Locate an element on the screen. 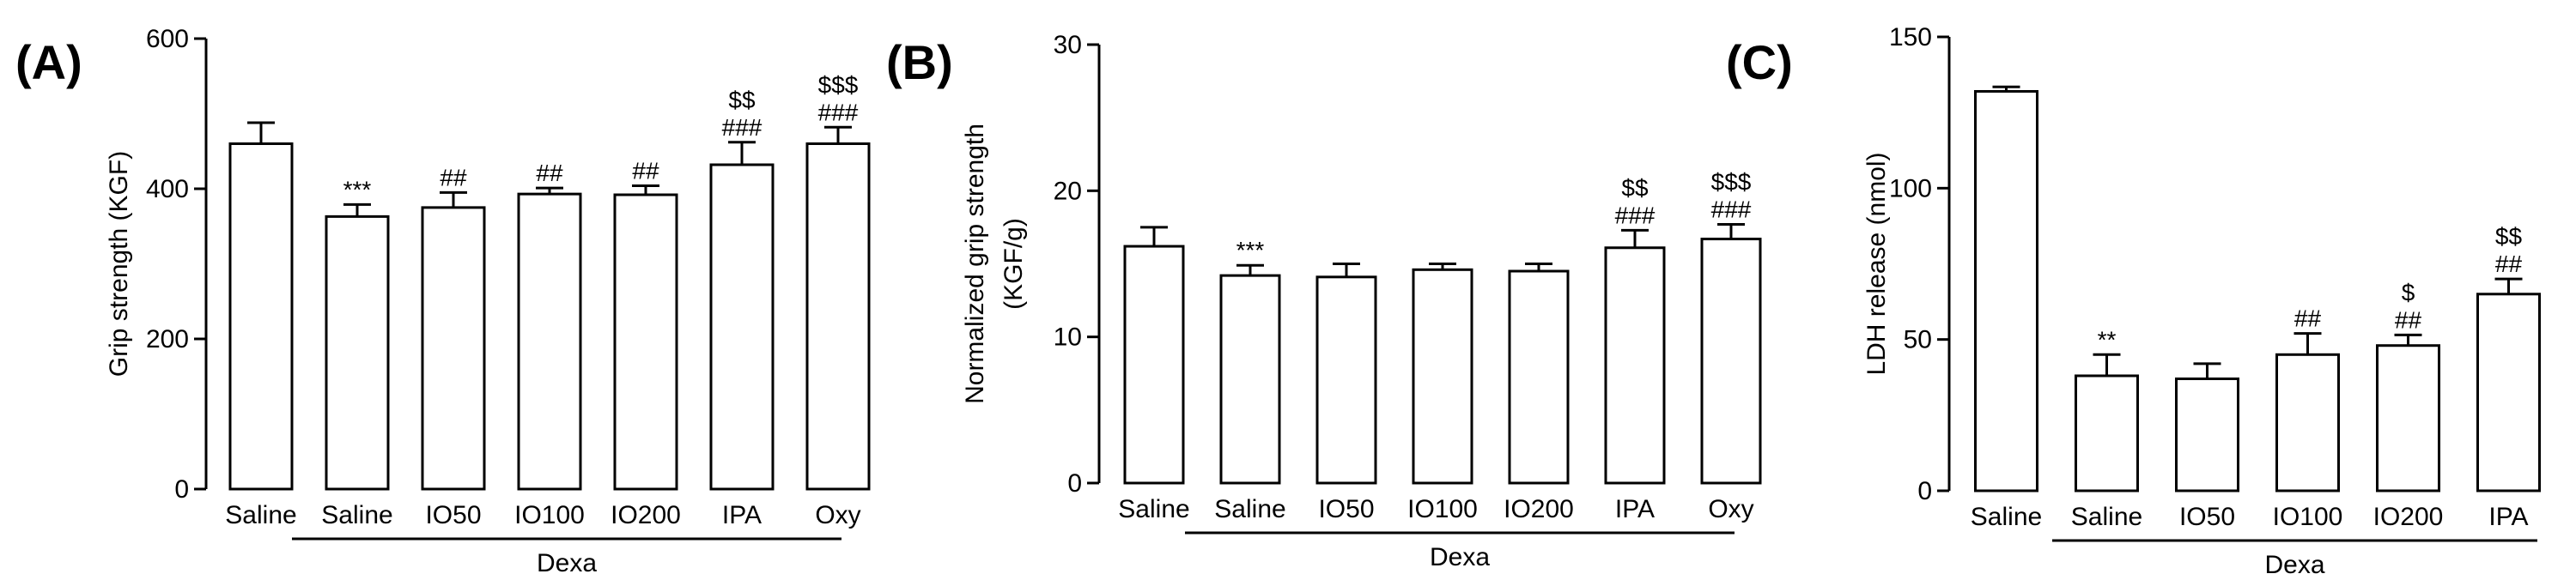  y-tick-label: 50 is located at coordinates (1918, 340).